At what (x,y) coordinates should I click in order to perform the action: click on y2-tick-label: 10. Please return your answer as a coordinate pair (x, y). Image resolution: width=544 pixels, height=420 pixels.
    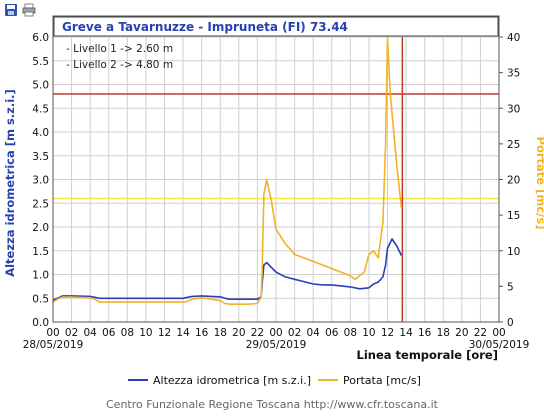
    Looking at the image, I should click on (513, 252).